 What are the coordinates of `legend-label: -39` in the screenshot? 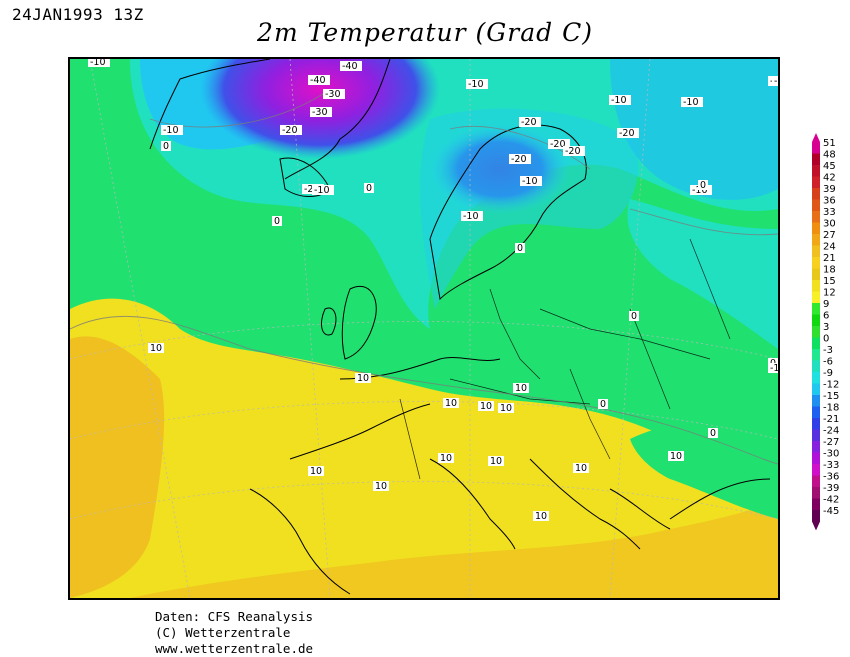 It's located at (831, 488).